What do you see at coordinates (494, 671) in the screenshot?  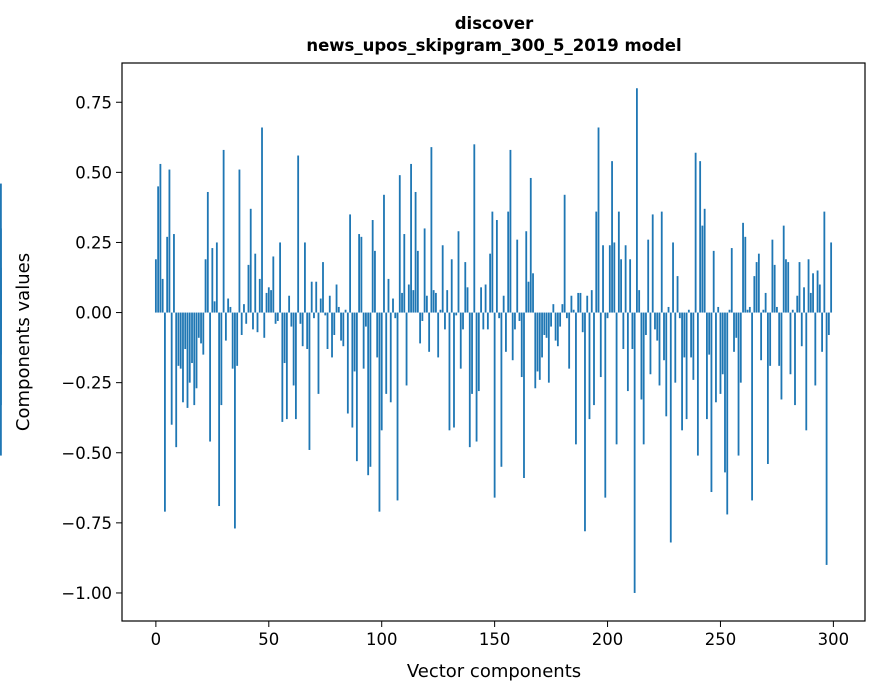 I see `x-axis-label: Vector components` at bounding box center [494, 671].